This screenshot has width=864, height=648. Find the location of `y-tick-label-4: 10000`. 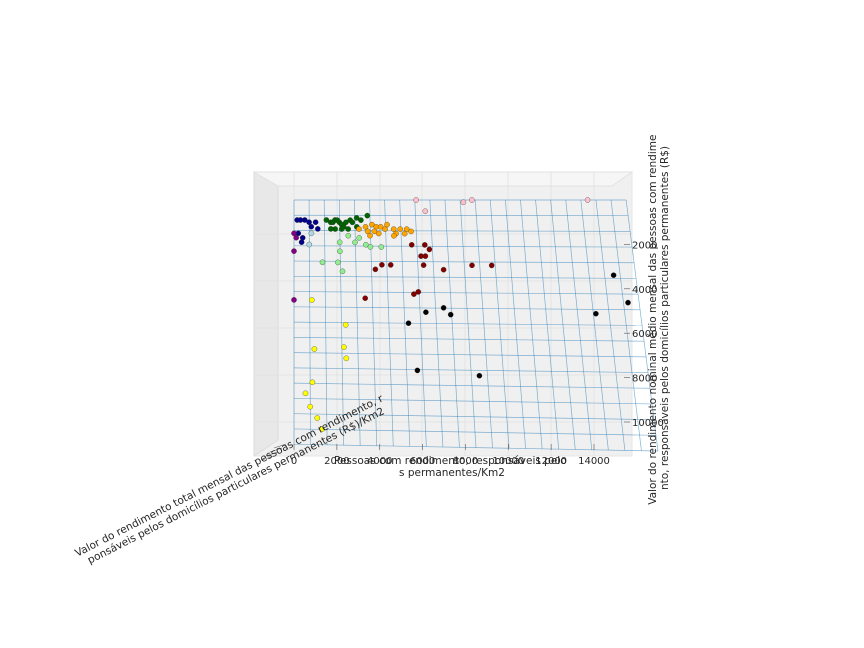

y-tick-label-4: 10000 is located at coordinates (648, 423).